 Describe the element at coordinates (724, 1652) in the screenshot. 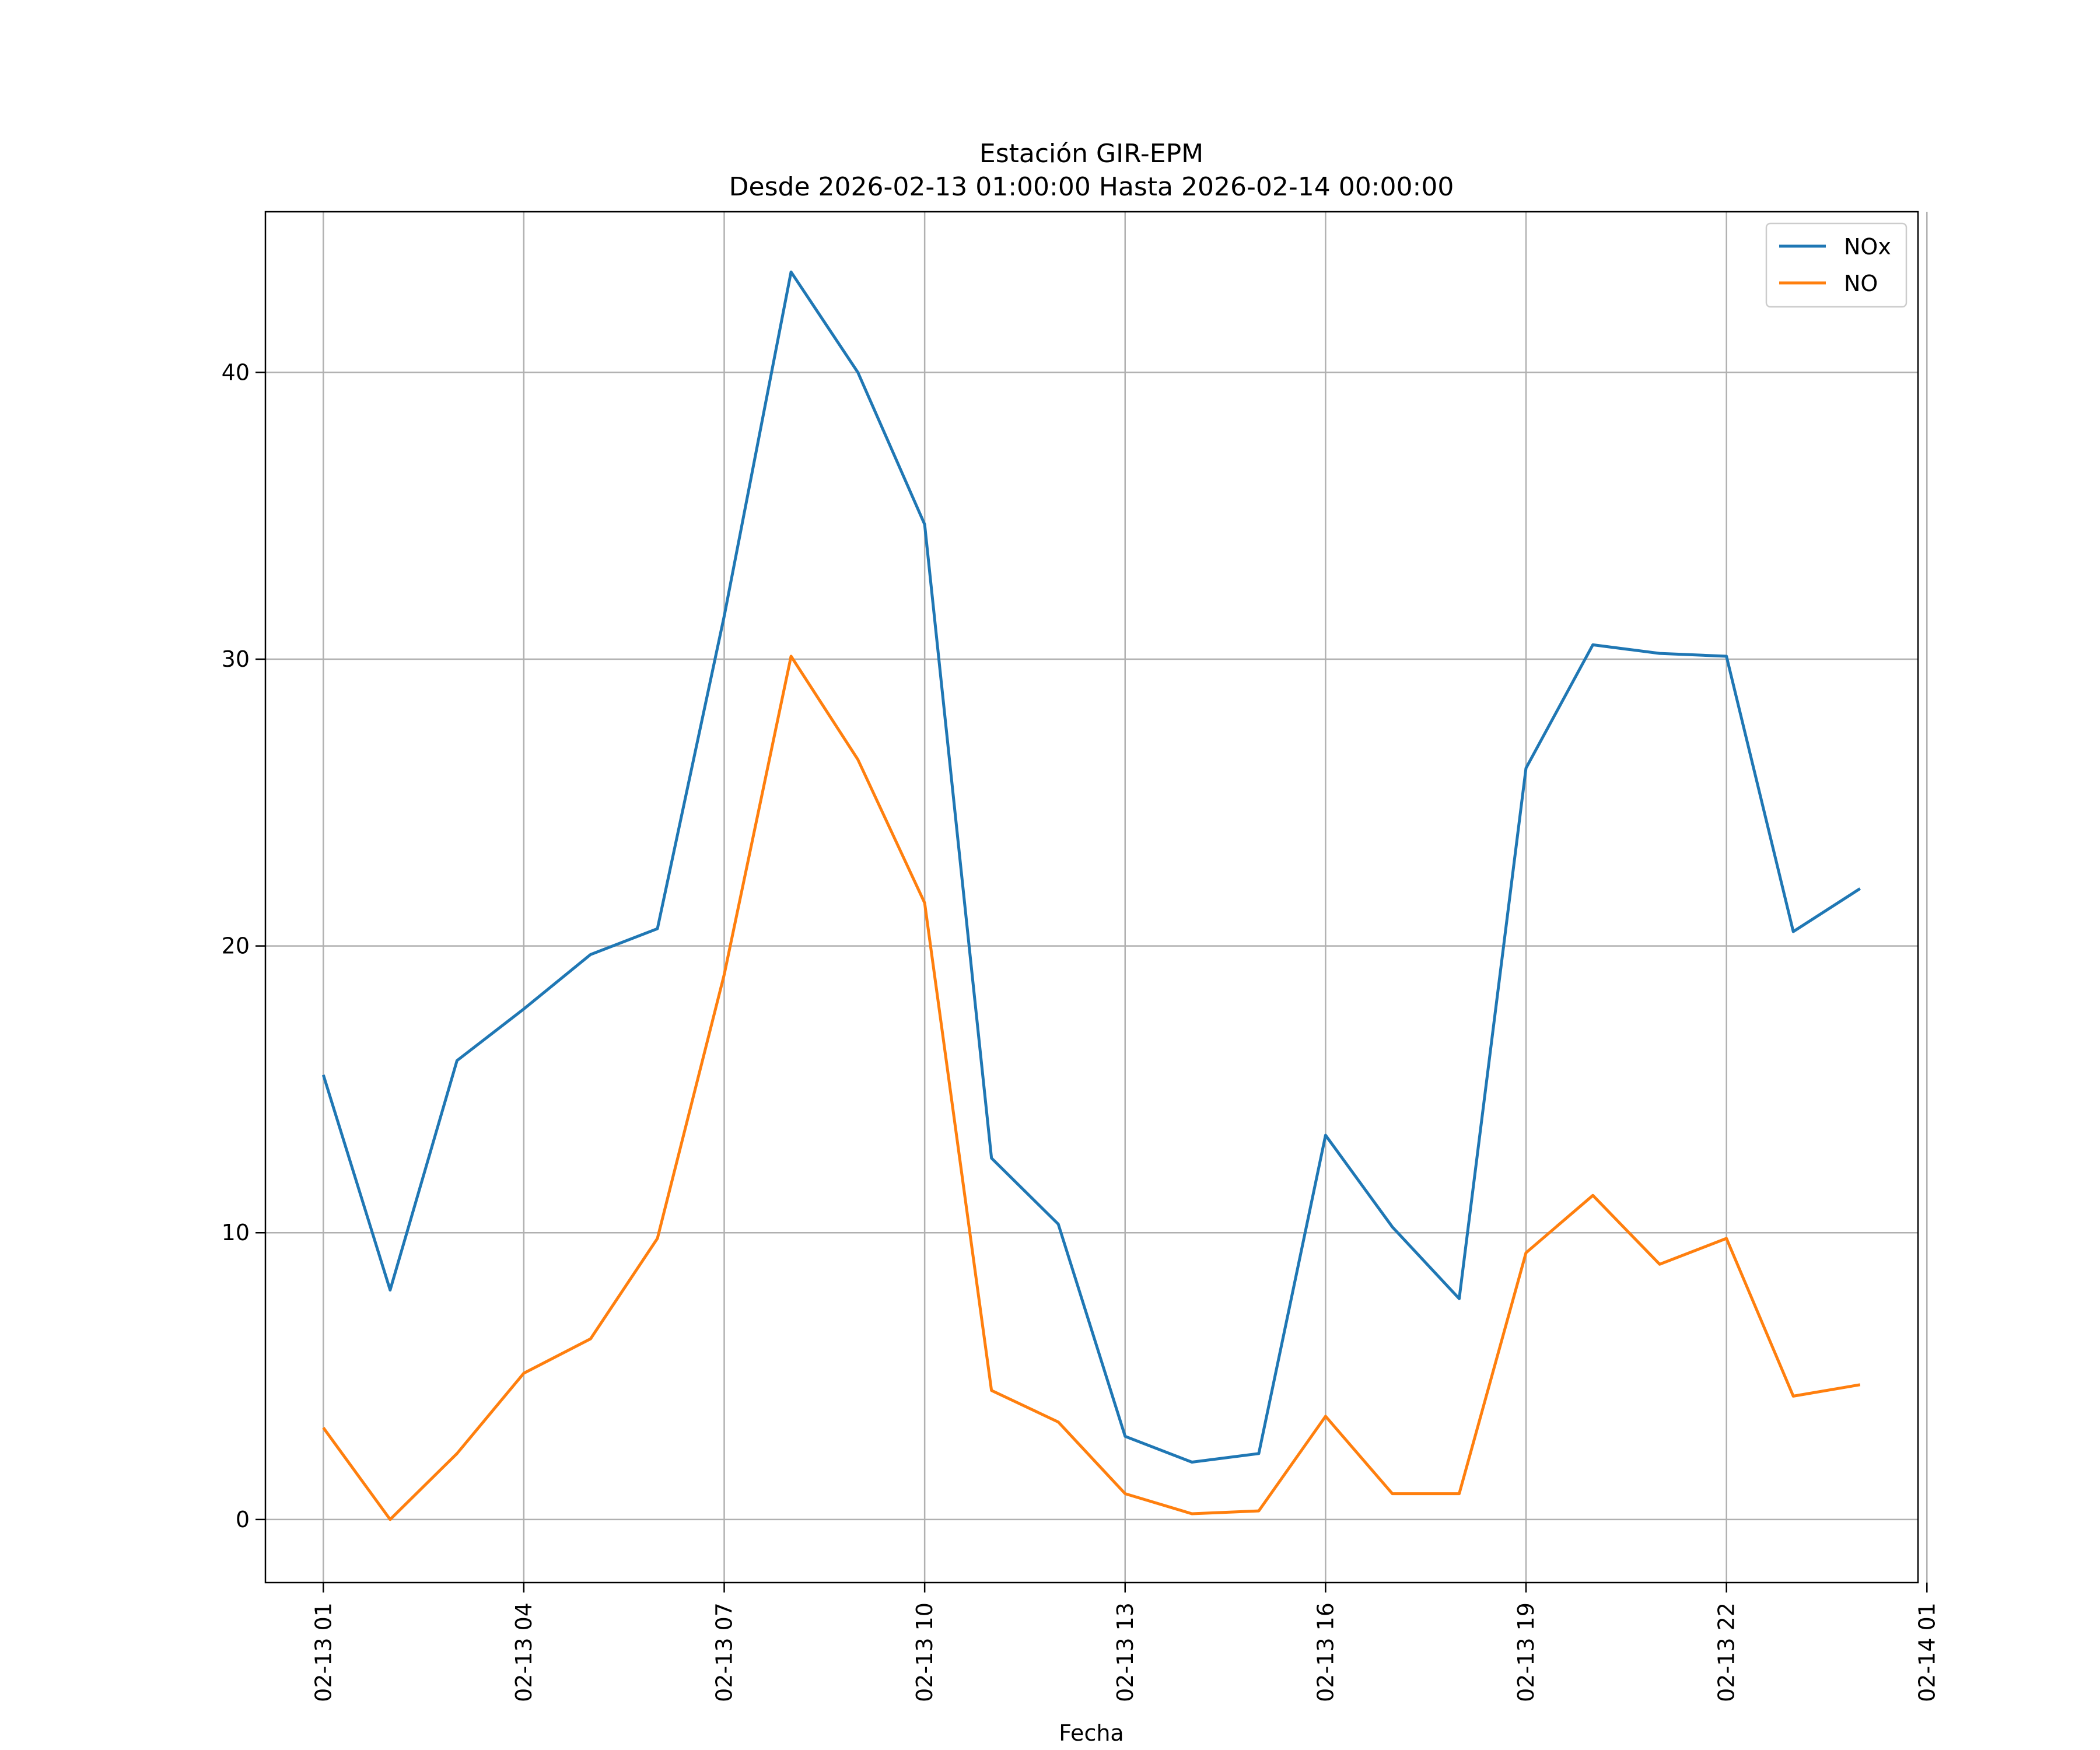

I see `x-tick-label: 02-13 07` at that location.